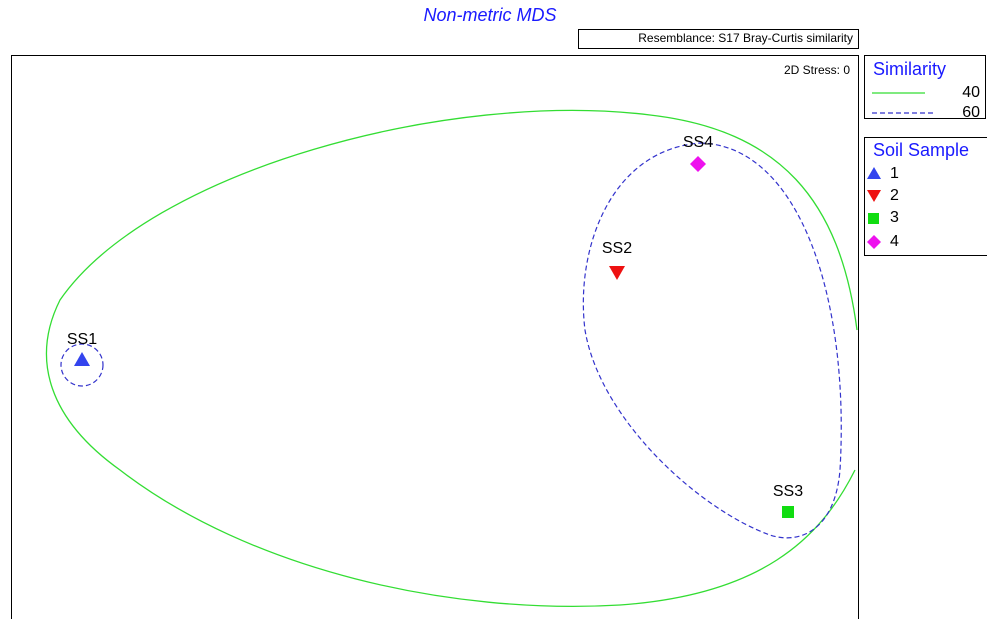 The height and width of the screenshot is (619, 987). I want to click on legend-entry: 60, so click(971, 112).